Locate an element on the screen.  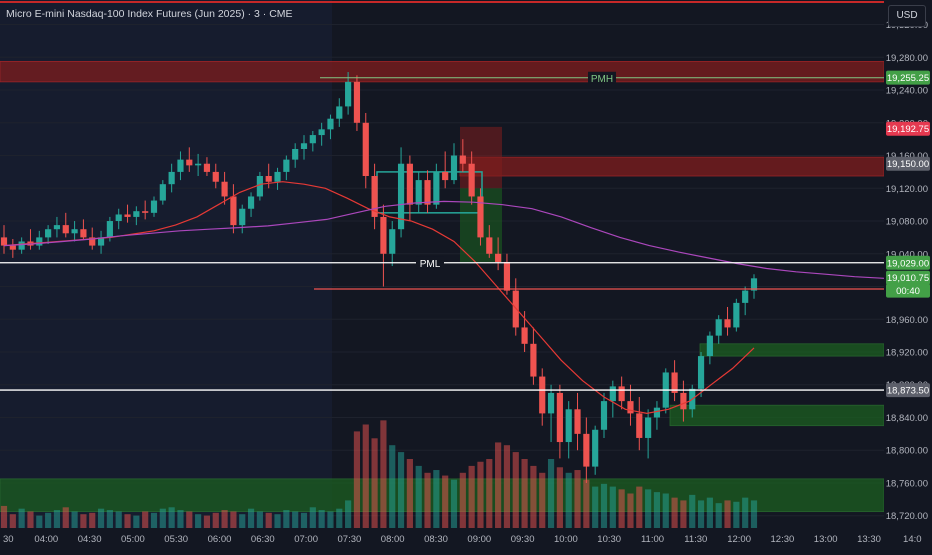
price-tick-label: 19,040.00 is located at coordinates (907, 254).